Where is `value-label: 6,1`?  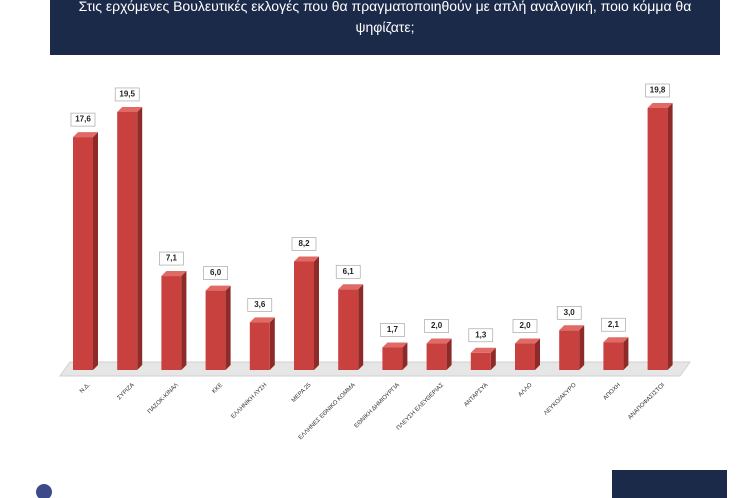
value-label: 6,1 is located at coordinates (349, 271).